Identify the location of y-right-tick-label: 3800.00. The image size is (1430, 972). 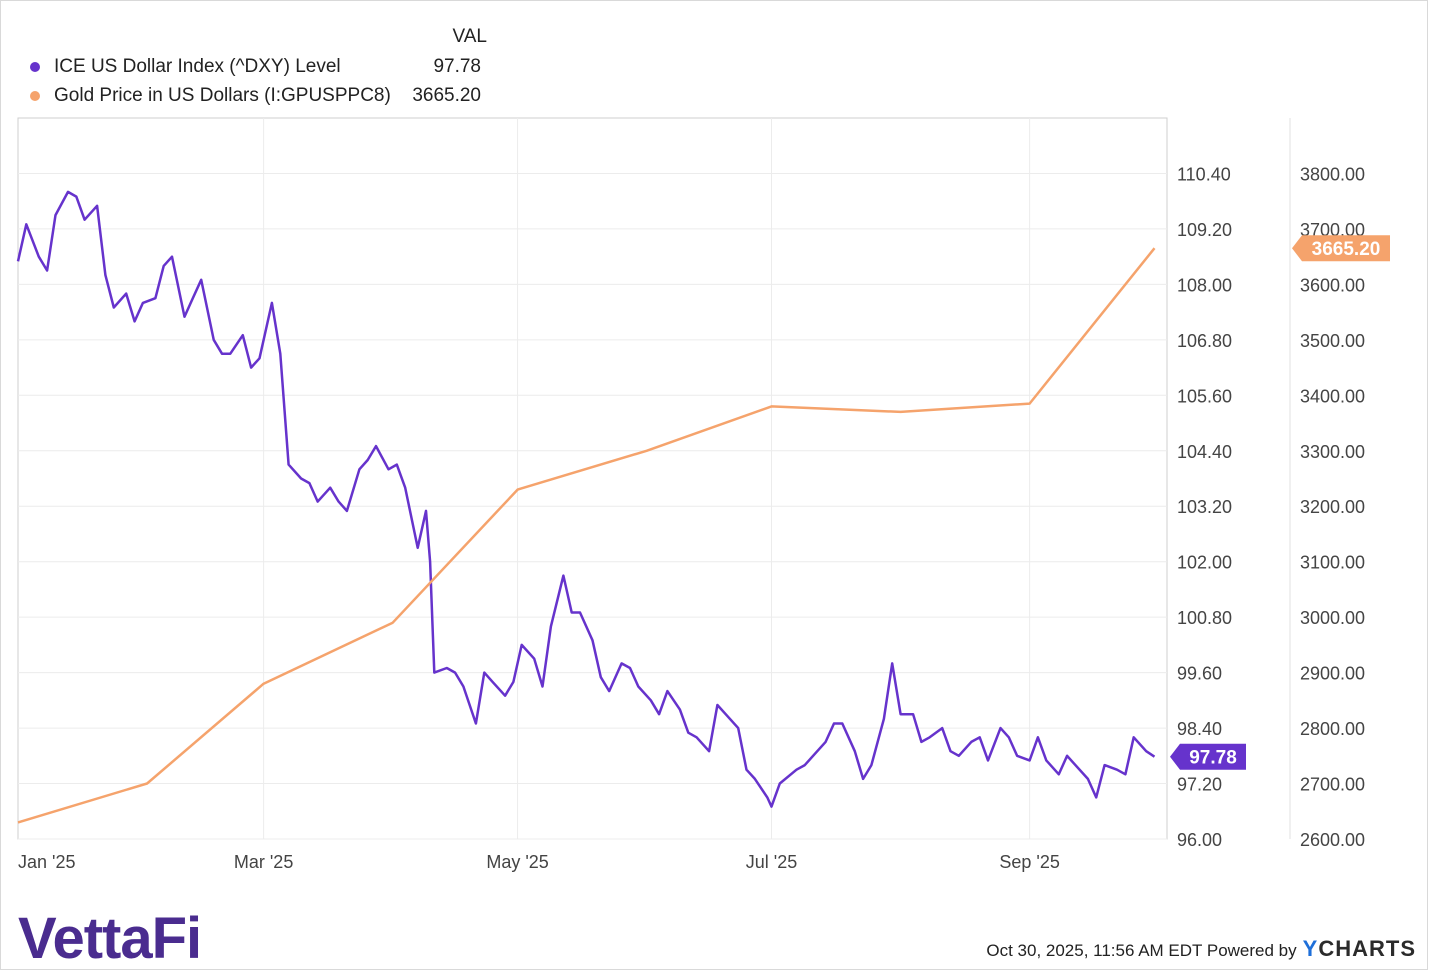
(1332, 174).